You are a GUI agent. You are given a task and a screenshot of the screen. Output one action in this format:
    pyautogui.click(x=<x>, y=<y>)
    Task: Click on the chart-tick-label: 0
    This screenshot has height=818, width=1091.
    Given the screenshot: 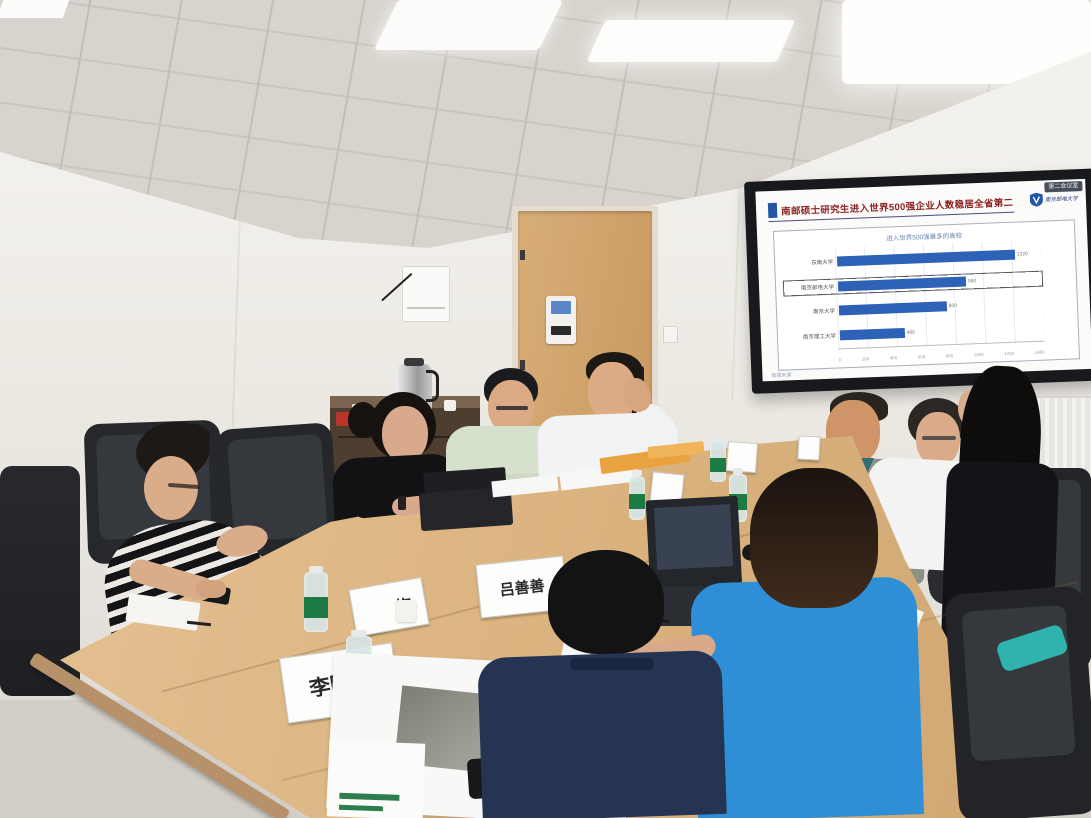 What is the action you would take?
    pyautogui.click(x=840, y=360)
    